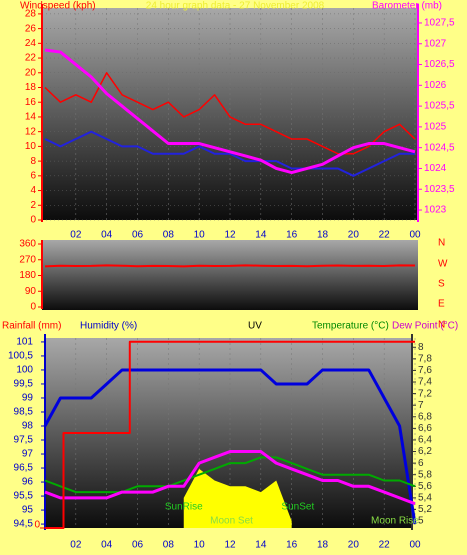 Image resolution: width=467 pixels, height=555 pixels. Describe the element at coordinates (33, 190) in the screenshot. I see `y-tick-label: 4` at that location.